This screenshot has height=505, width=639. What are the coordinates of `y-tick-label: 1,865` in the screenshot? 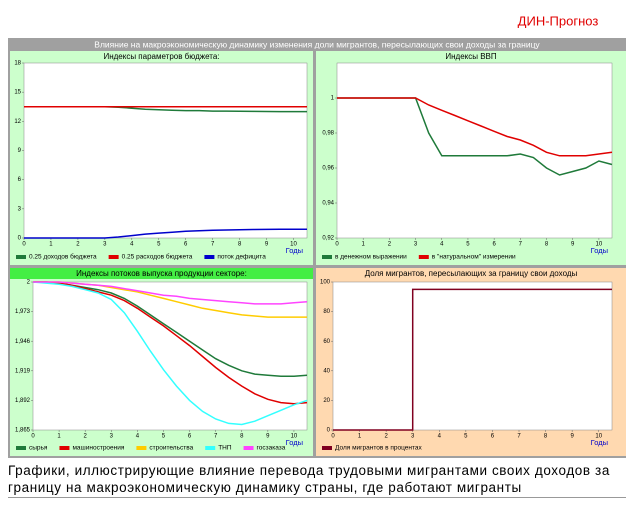 It's located at (23, 431).